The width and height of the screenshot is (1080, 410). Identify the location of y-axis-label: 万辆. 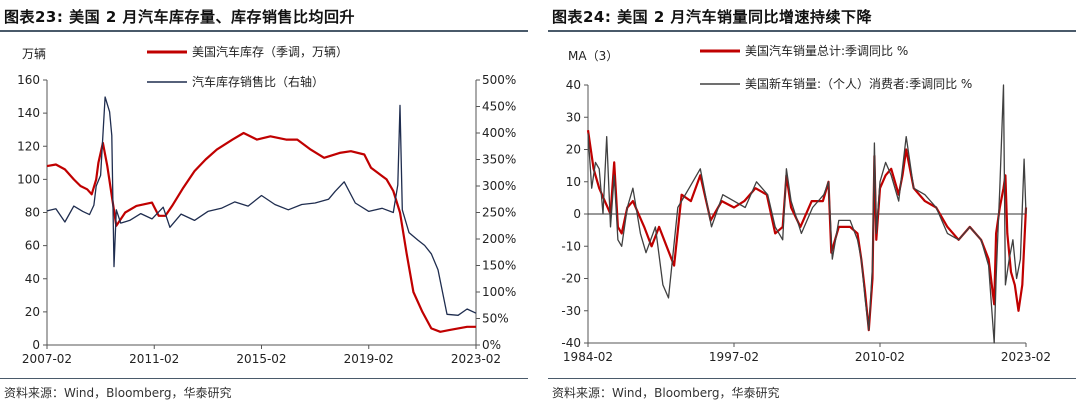
(34, 54).